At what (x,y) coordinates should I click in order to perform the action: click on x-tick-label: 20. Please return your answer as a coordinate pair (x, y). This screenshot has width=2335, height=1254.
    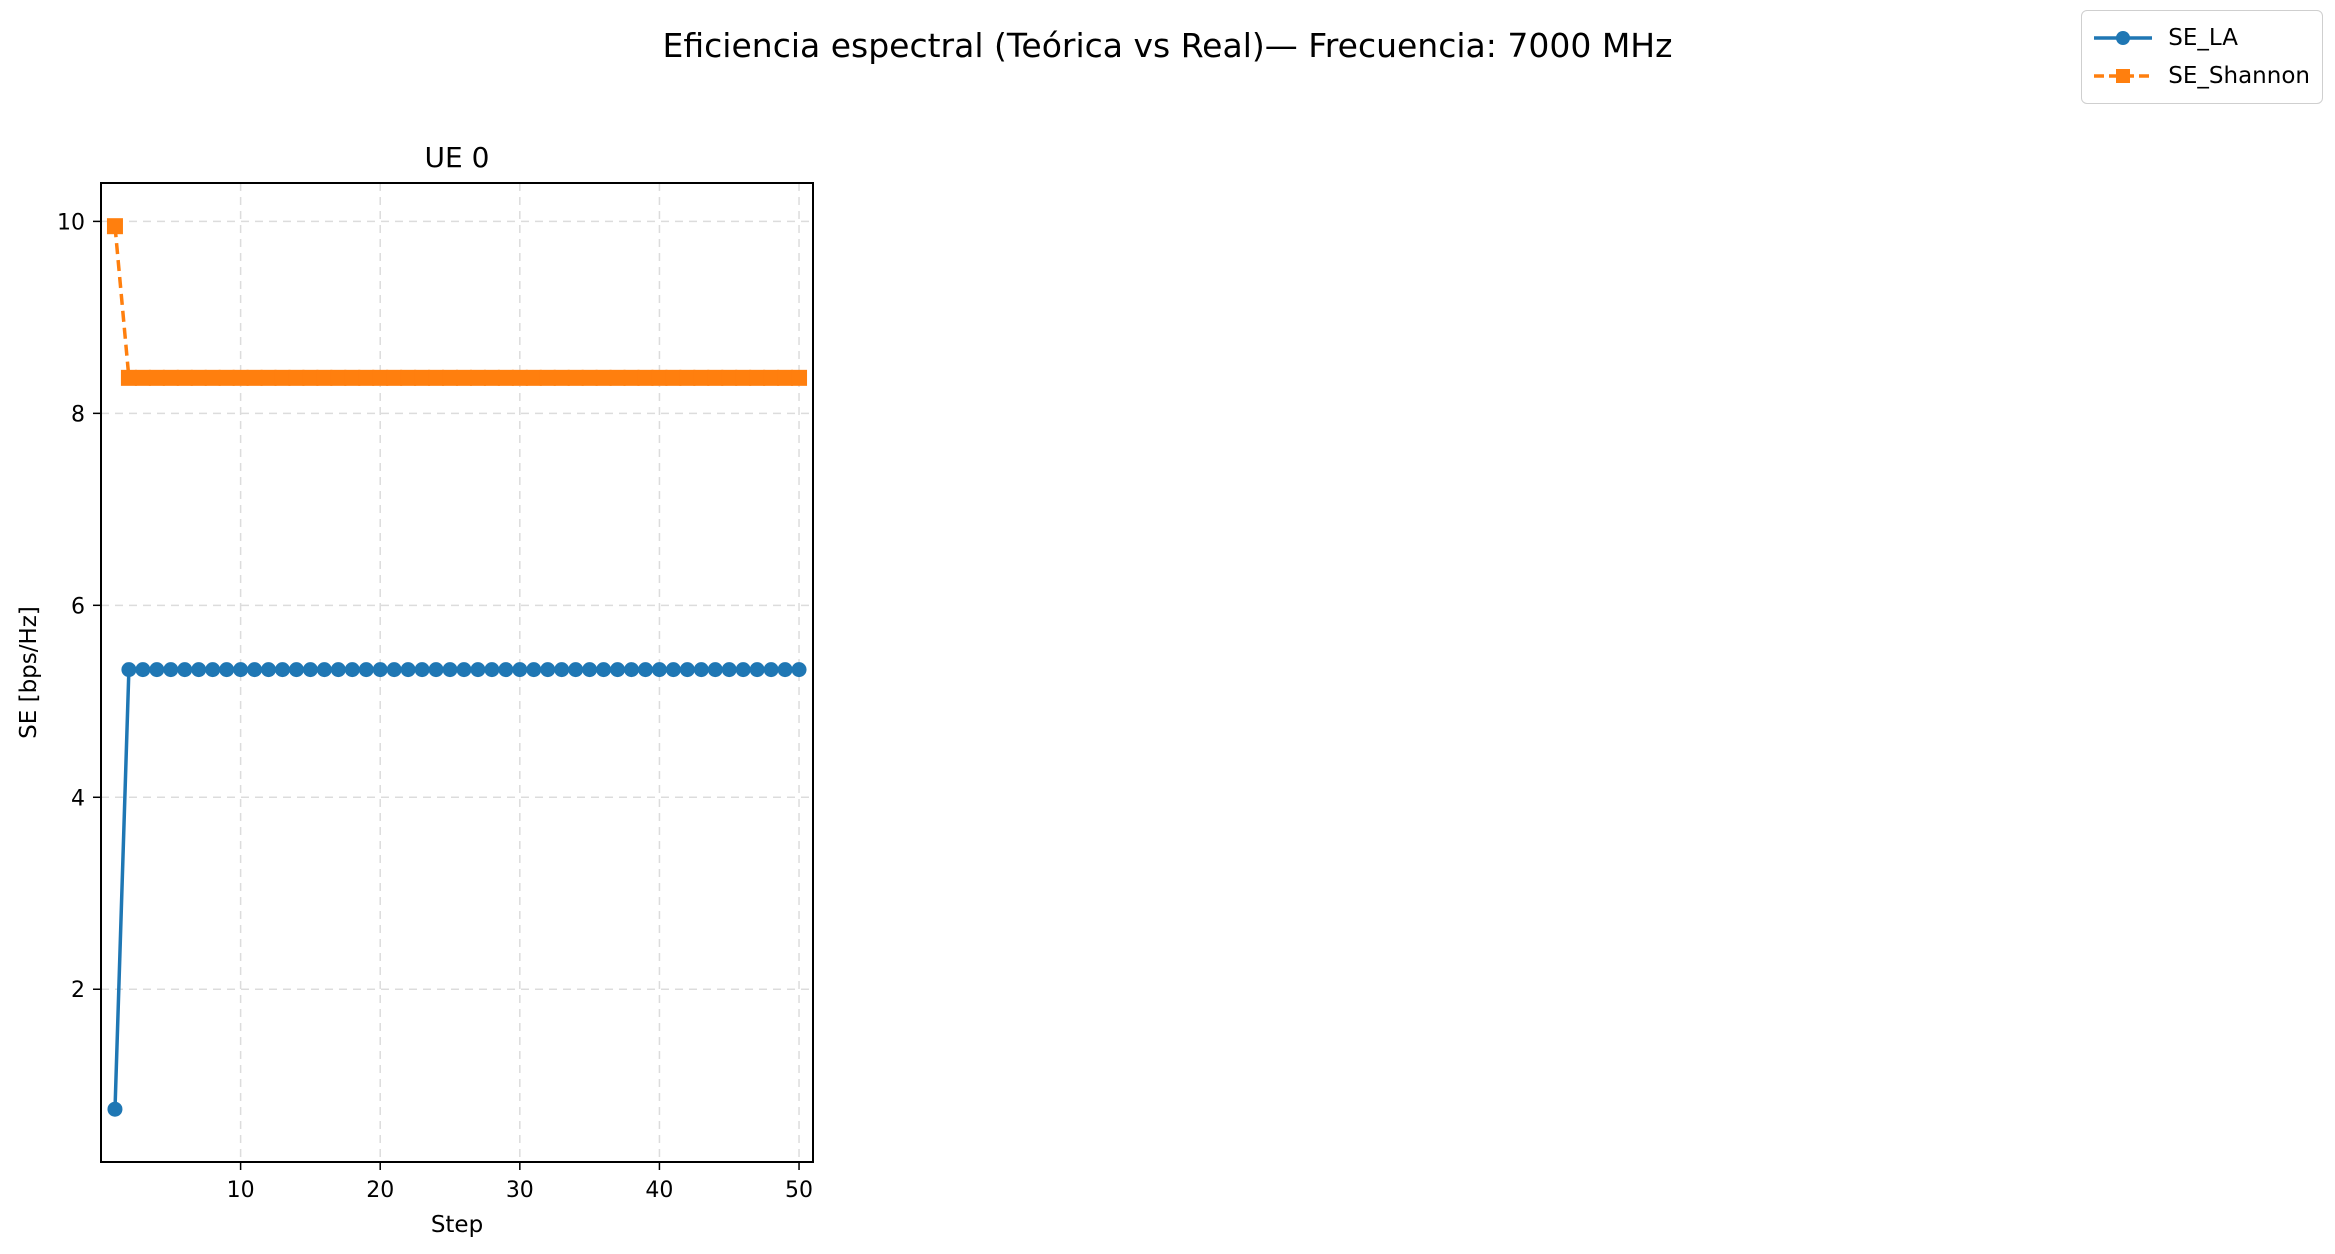
    Looking at the image, I should click on (380, 1190).